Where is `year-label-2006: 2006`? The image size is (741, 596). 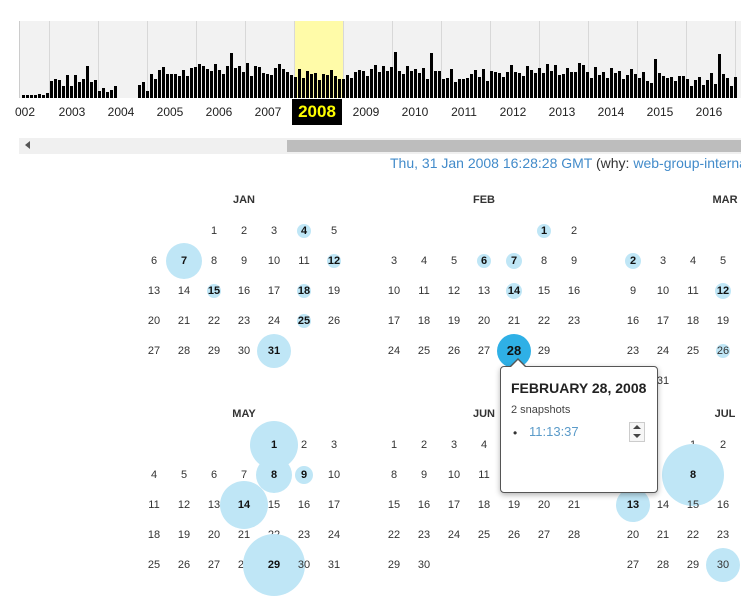
year-label-2006: 2006 is located at coordinates (219, 112).